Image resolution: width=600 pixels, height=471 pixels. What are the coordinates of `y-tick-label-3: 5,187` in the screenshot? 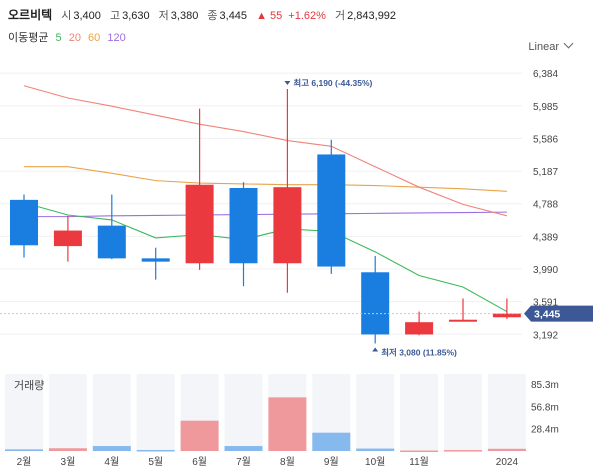 It's located at (545, 172).